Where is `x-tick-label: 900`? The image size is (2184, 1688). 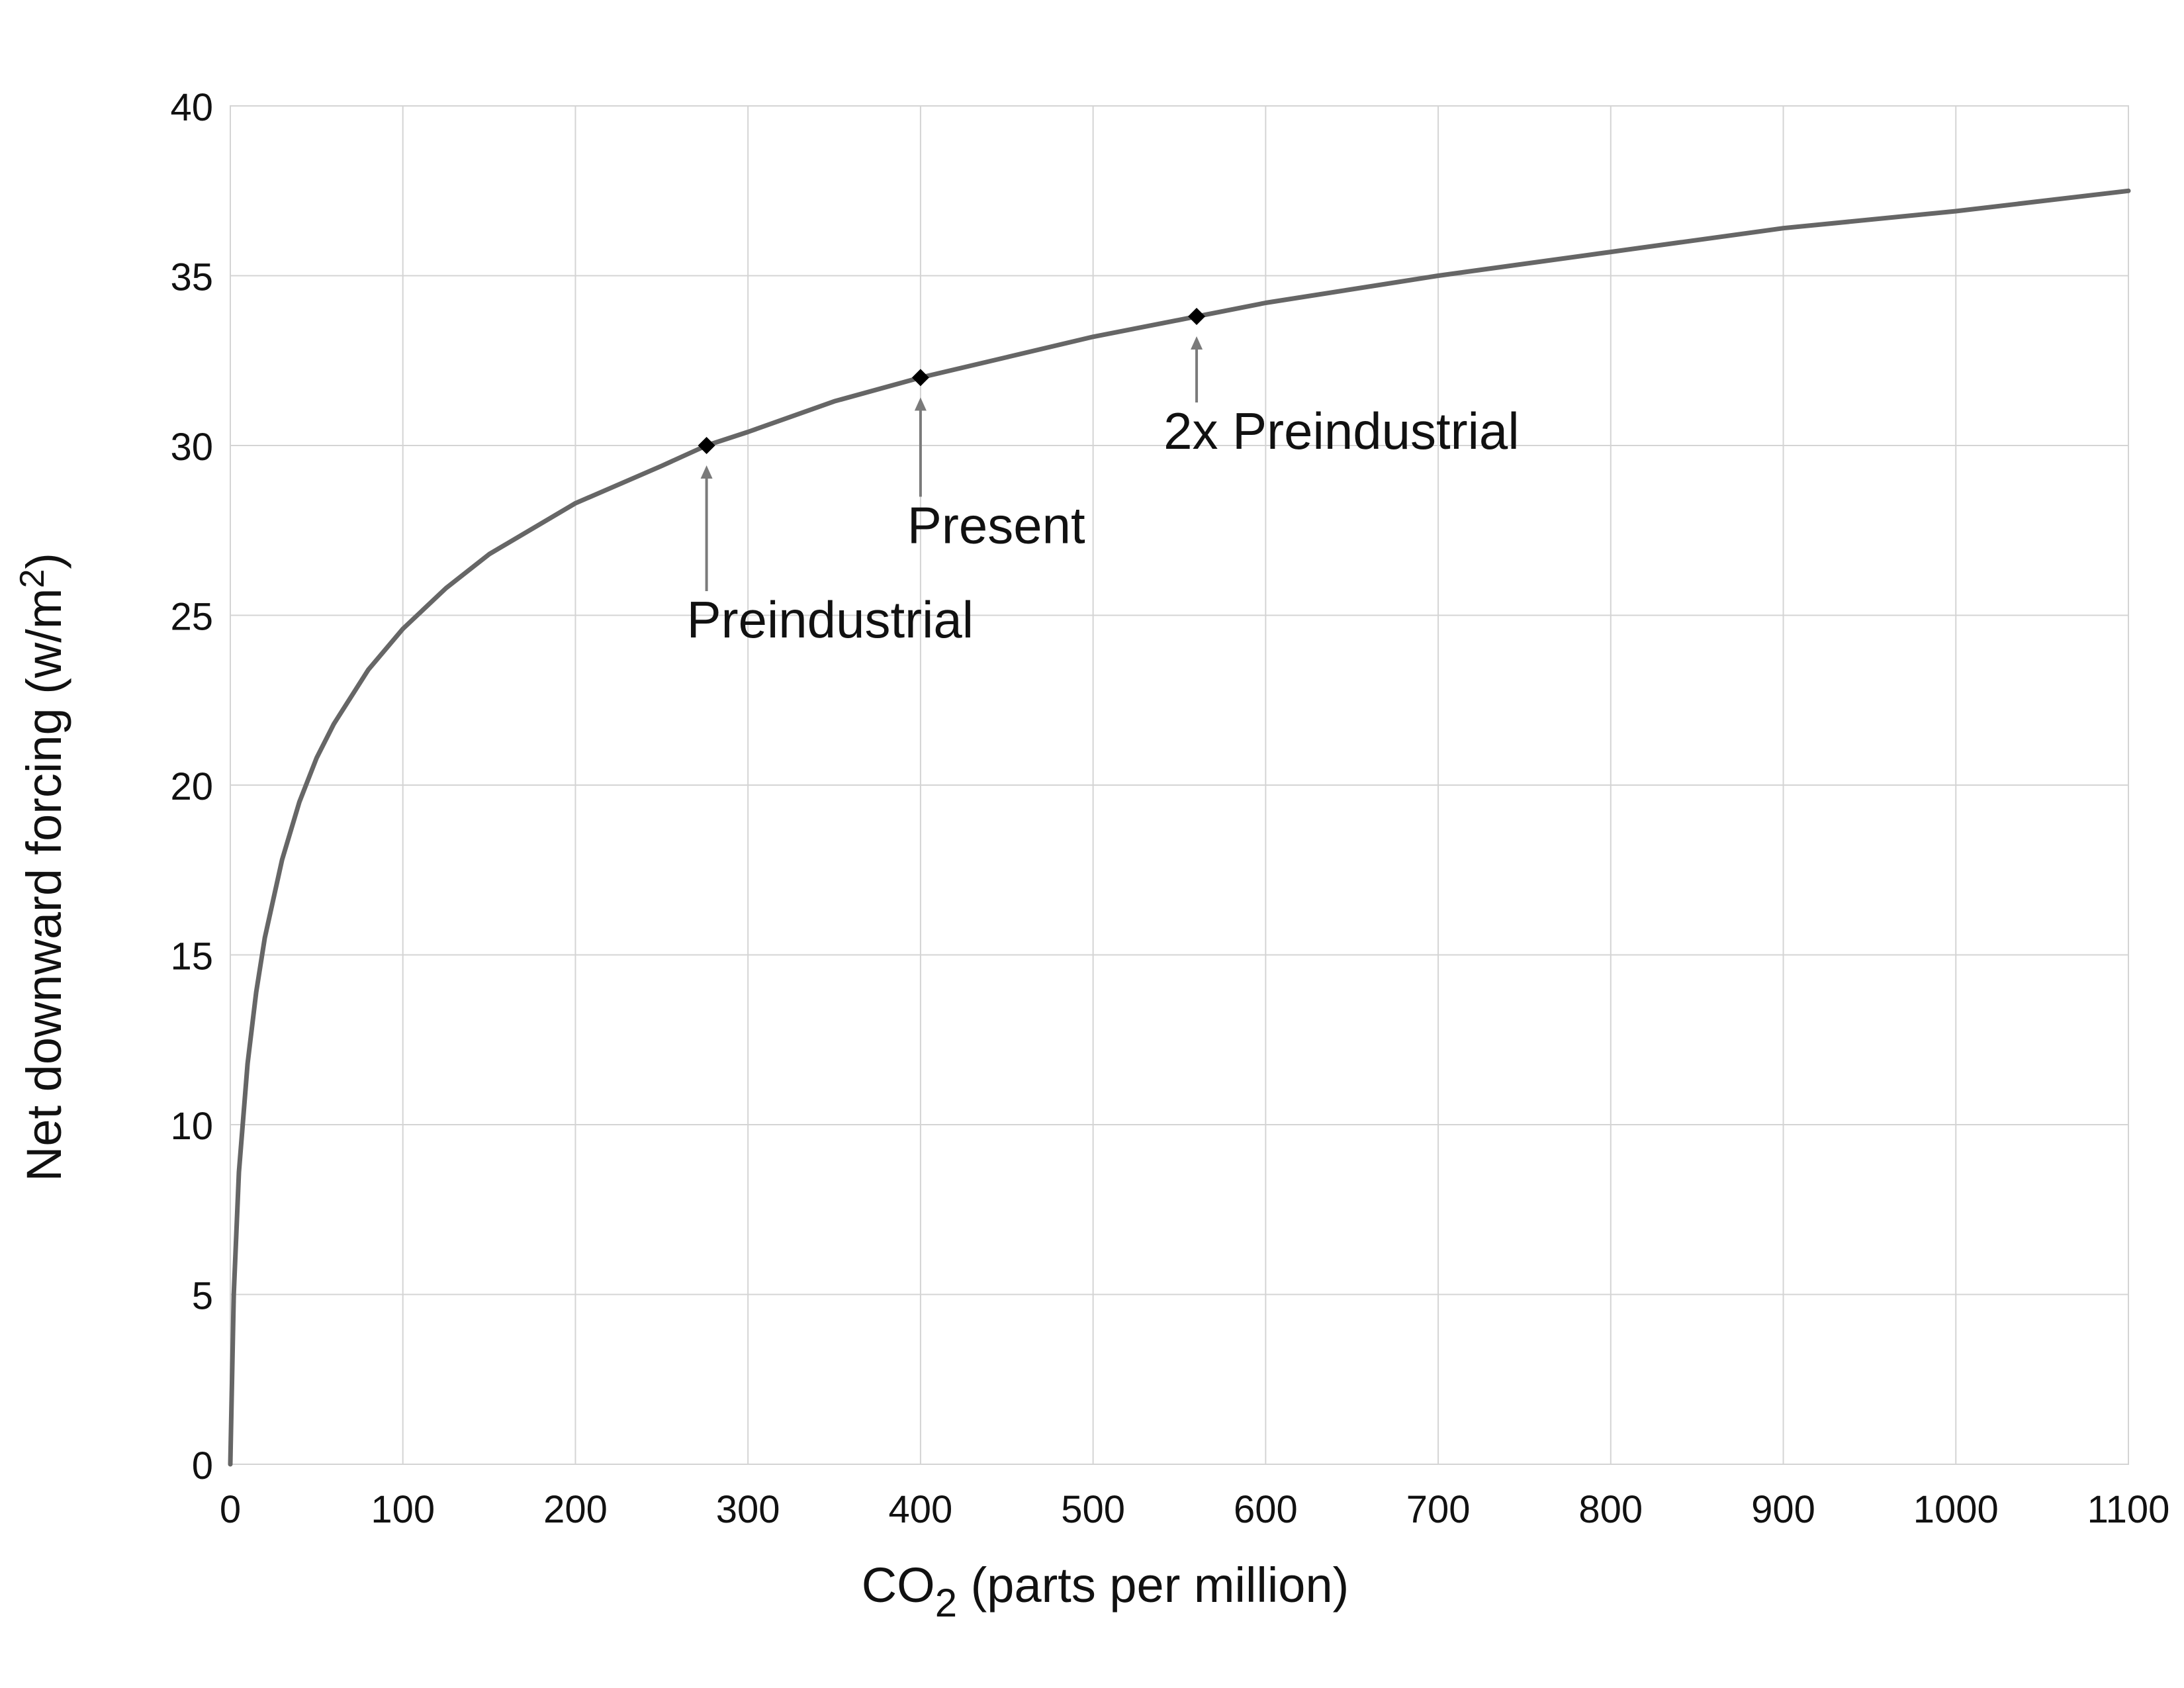 x-tick-label: 900 is located at coordinates (1783, 1509).